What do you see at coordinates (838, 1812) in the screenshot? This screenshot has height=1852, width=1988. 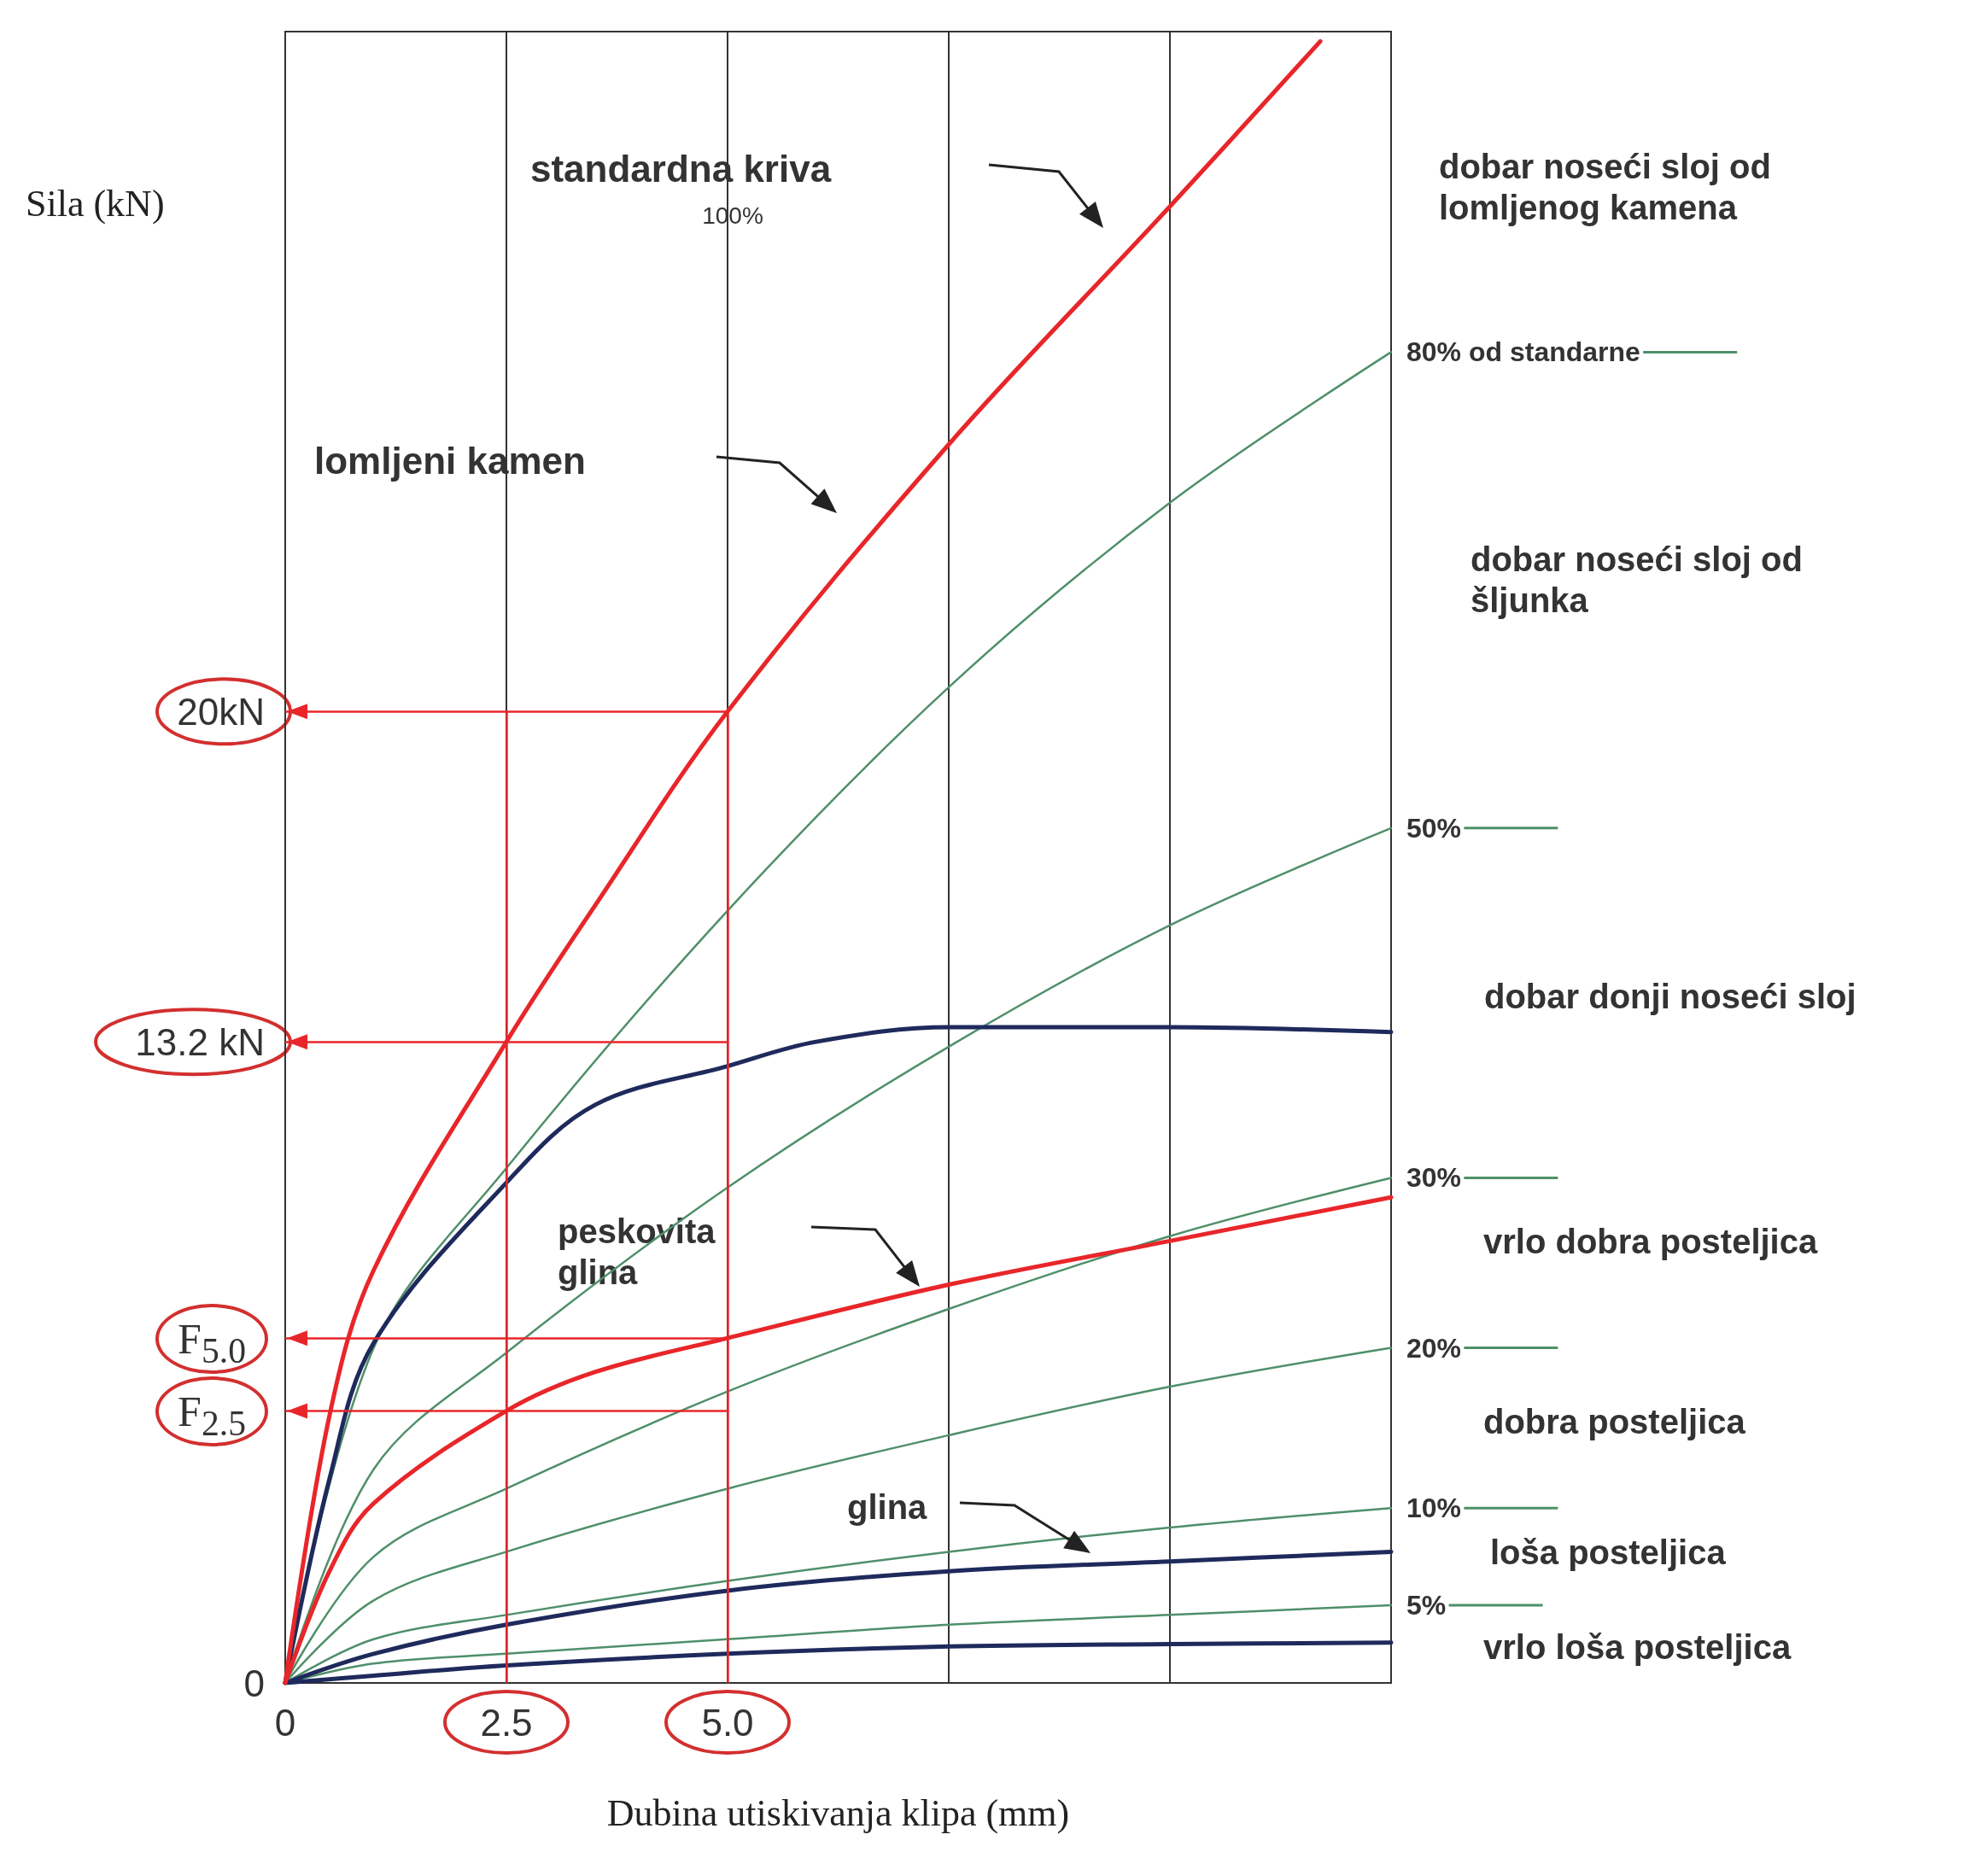 I see `x-axis-title: Dubina utiskivanja klipa (mm)` at bounding box center [838, 1812].